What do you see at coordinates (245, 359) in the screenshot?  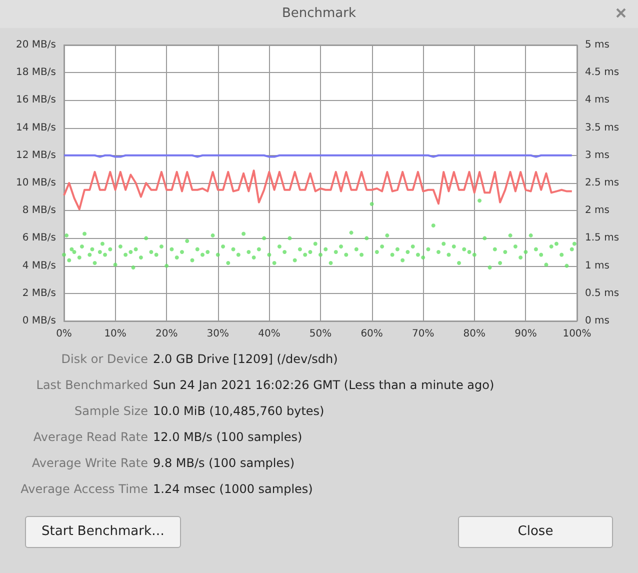 I see `text: 2.0 GB Drive [1209] (/dev/sdh)` at bounding box center [245, 359].